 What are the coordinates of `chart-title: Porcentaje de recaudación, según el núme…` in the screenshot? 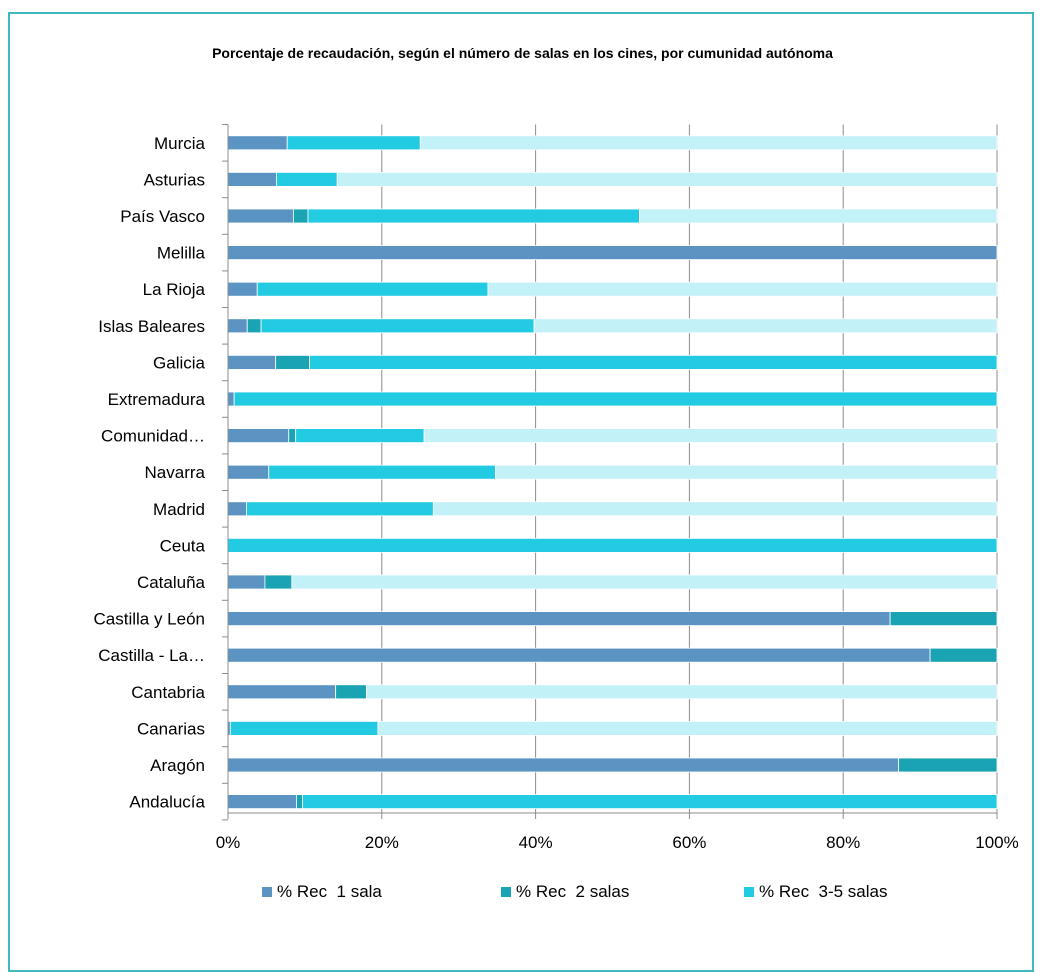 It's located at (522, 53).